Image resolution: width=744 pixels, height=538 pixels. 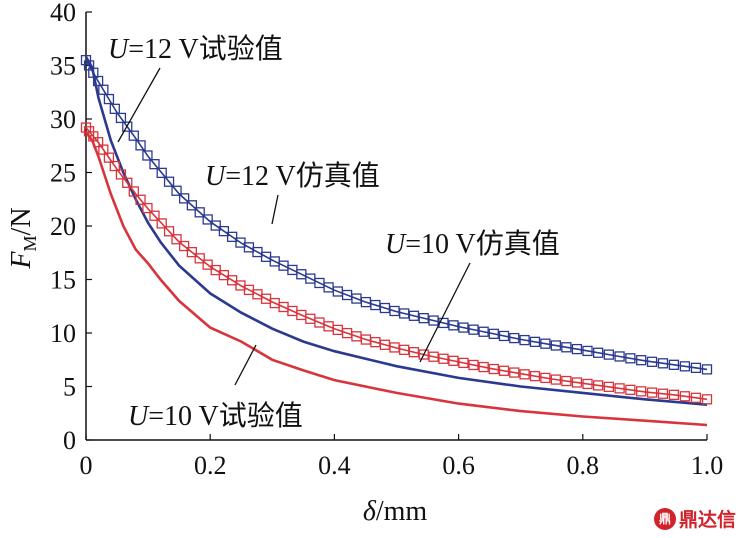 What do you see at coordinates (63, 173) in the screenshot?
I see `y-tick-label: 25` at bounding box center [63, 173].